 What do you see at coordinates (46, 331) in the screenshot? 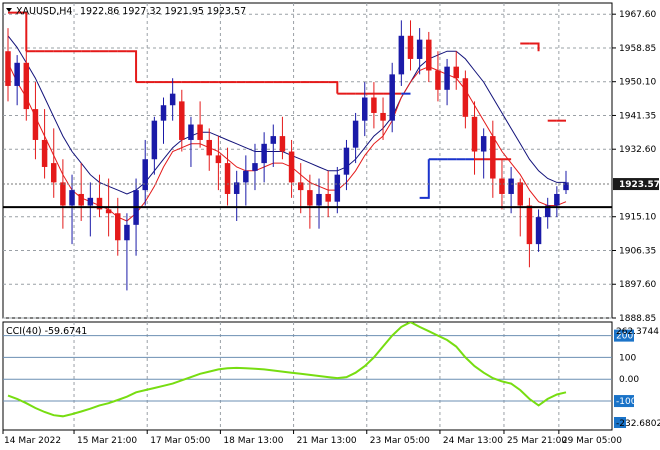
I see `cci-panel-title: CCI(40) -59.6741` at bounding box center [46, 331].